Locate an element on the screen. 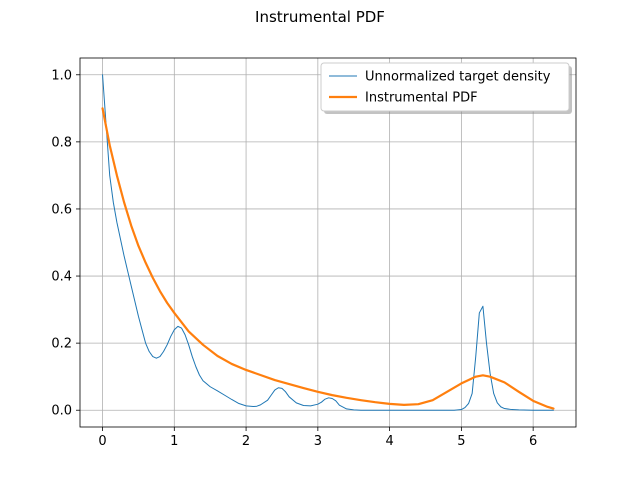 The image size is (640, 480). y-tick-label: 0.0 is located at coordinates (61, 411).